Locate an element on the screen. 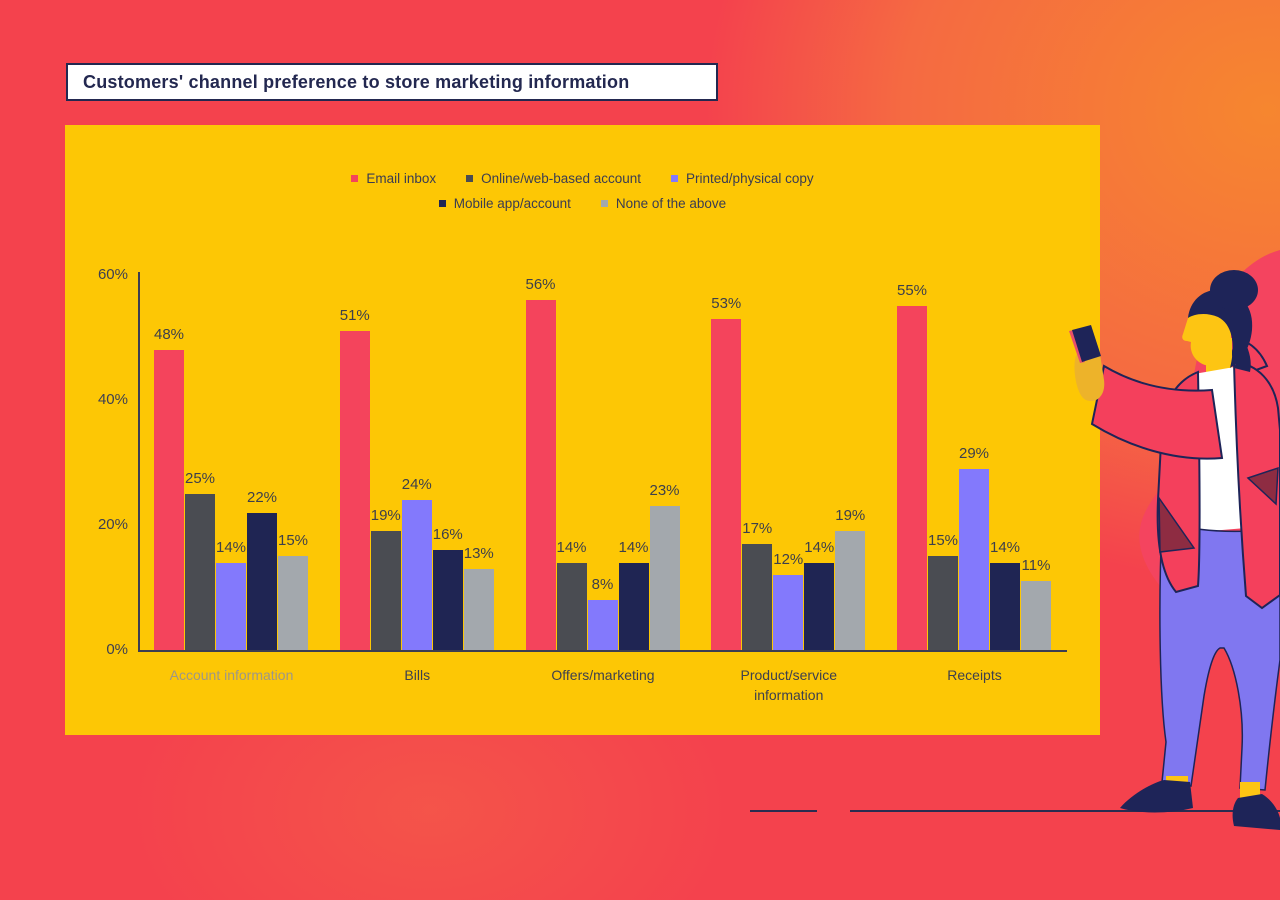 This screenshot has width=1280, height=900. y-tick-label: 0% is located at coordinates (117, 649).